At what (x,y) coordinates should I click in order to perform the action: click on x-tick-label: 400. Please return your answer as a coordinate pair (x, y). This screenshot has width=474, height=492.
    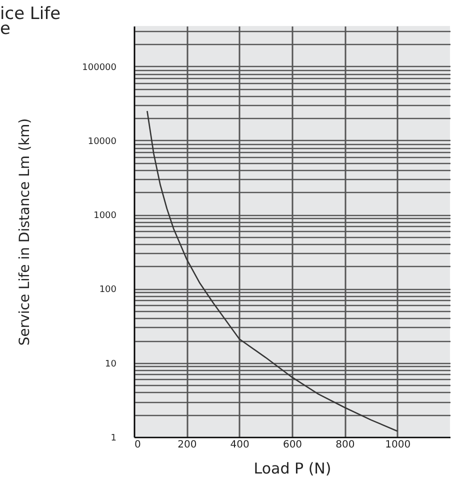
    Looking at the image, I should click on (240, 445).